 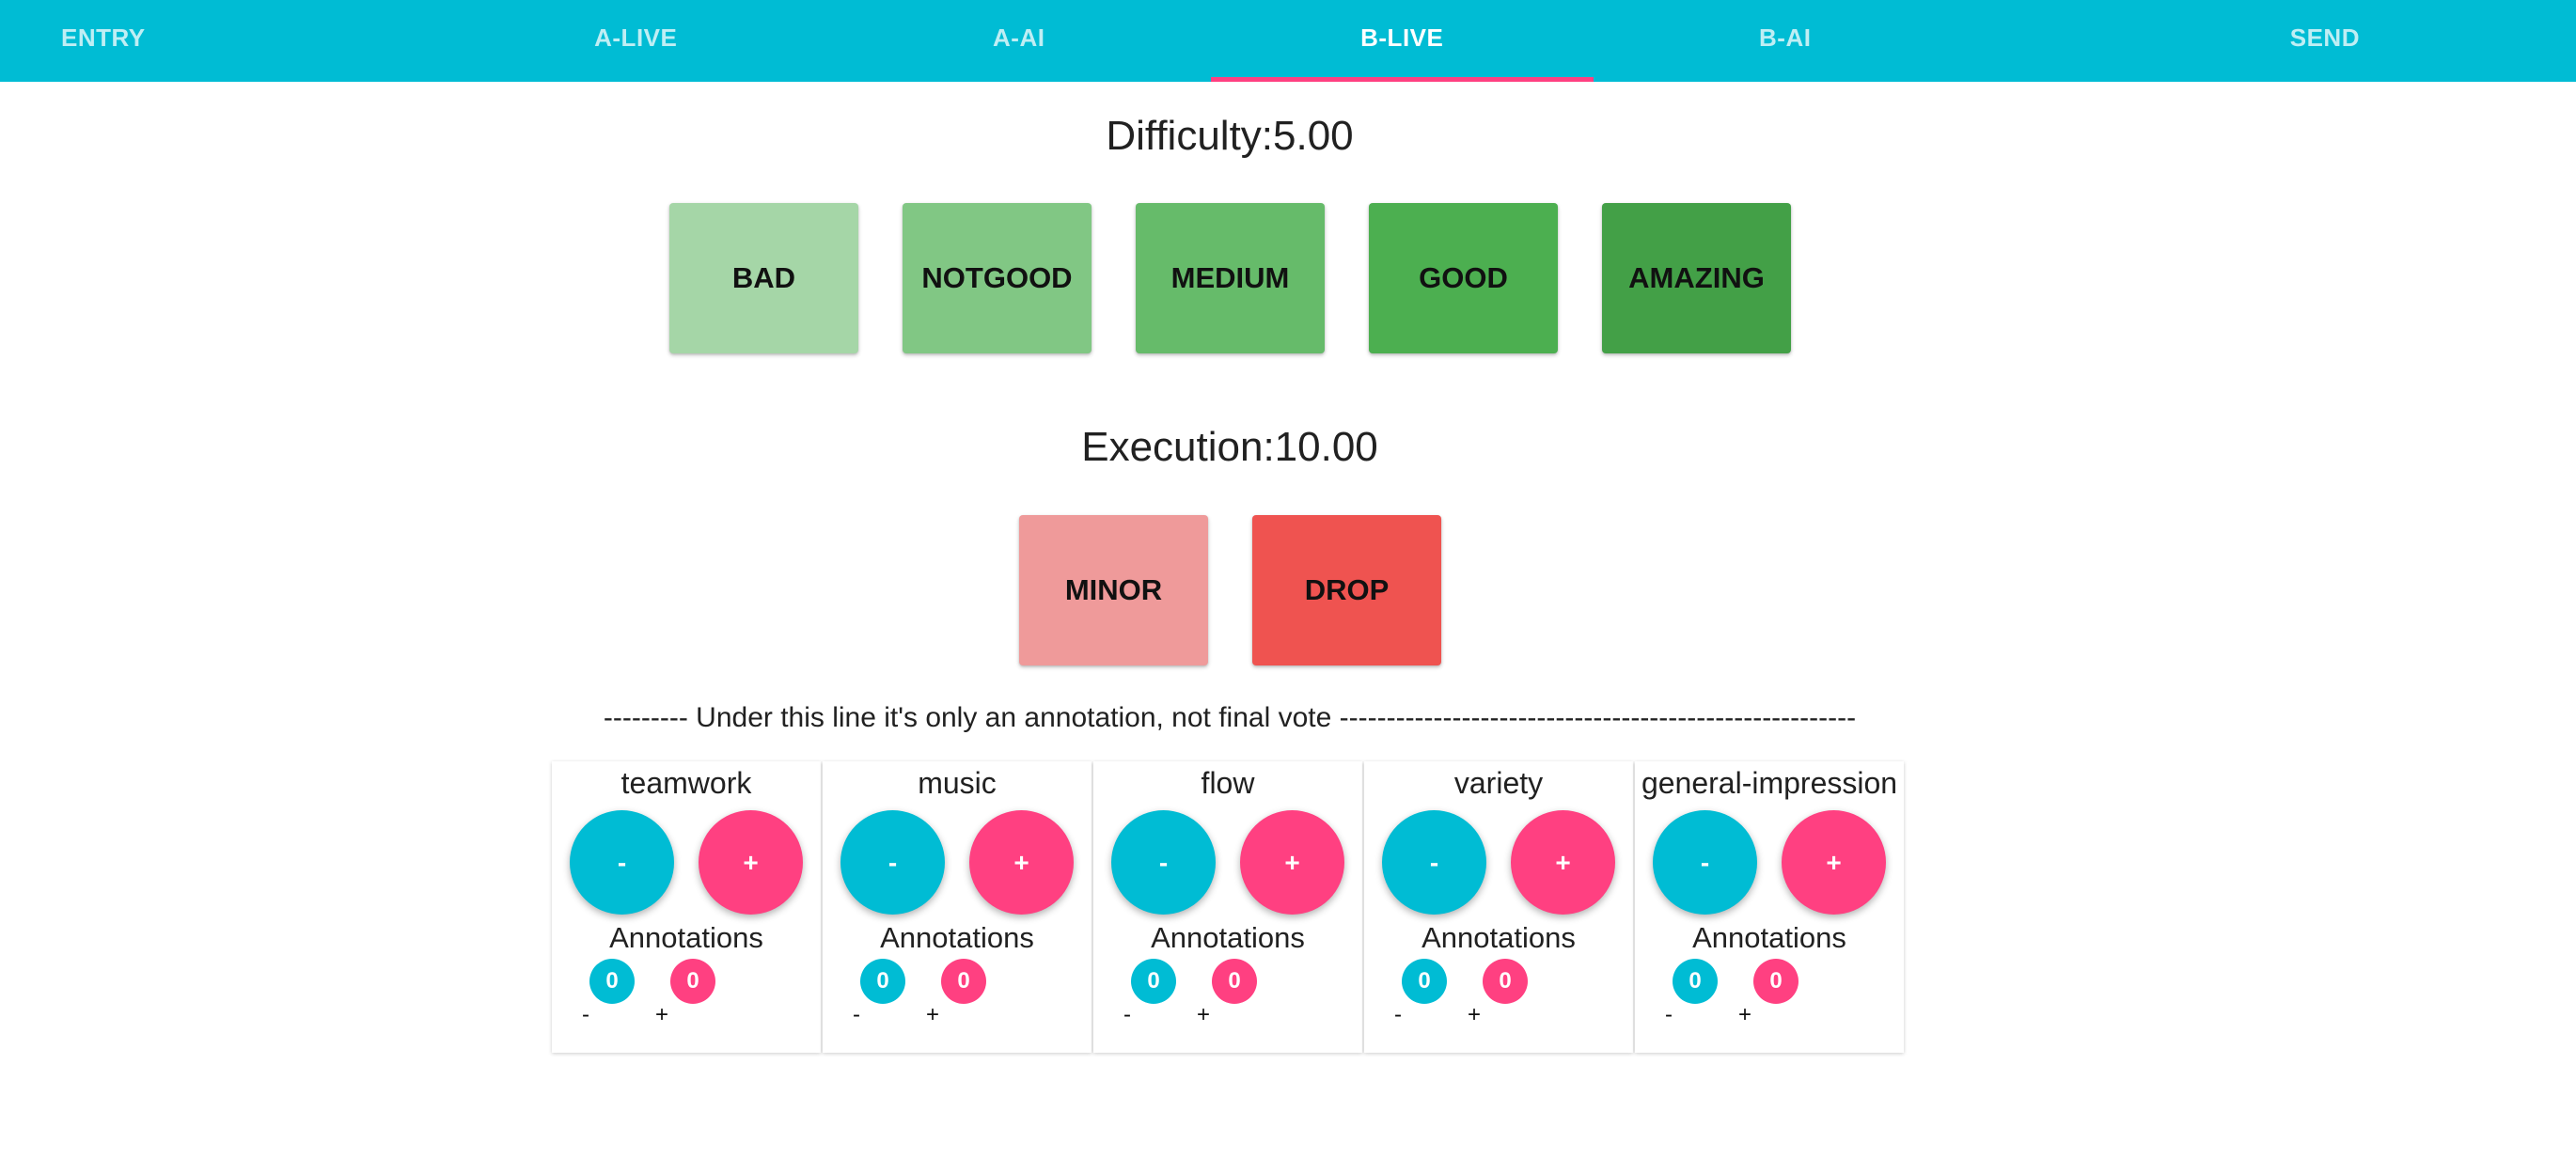 What do you see at coordinates (1402, 79) in the screenshot?
I see `tab-active-indicator` at bounding box center [1402, 79].